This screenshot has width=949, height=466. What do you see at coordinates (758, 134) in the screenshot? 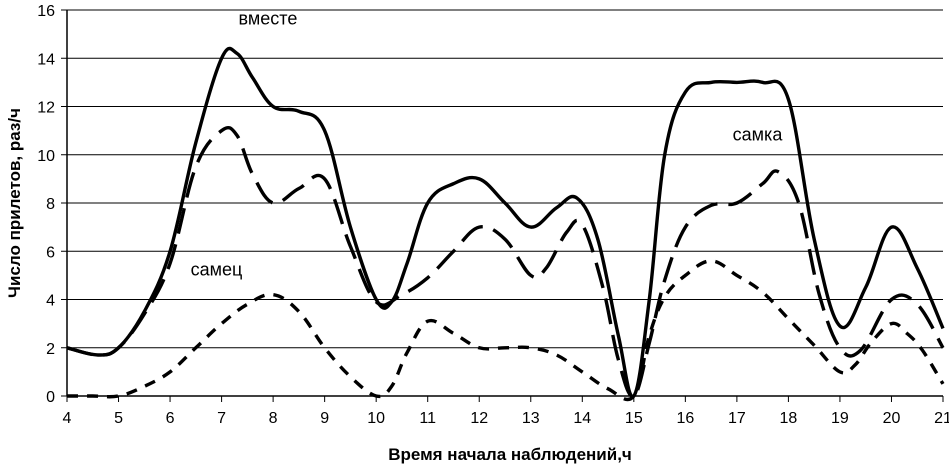
I see `series-label-1: самка` at bounding box center [758, 134].